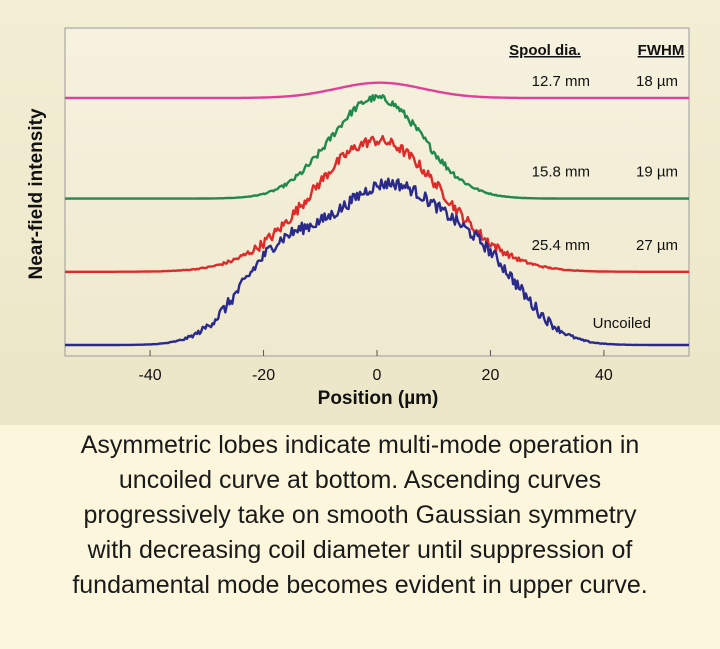 This screenshot has width=720, height=649. I want to click on x-tick-label: 20, so click(491, 375).